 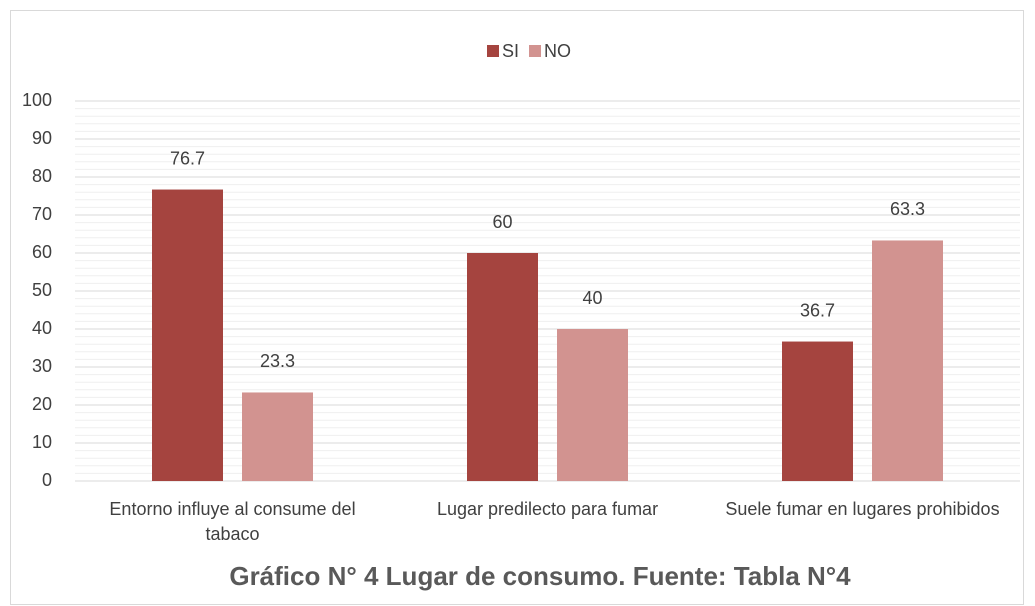 I want to click on x-tick-label: Suele fumar en lugares prohibidos, so click(x=862, y=509).